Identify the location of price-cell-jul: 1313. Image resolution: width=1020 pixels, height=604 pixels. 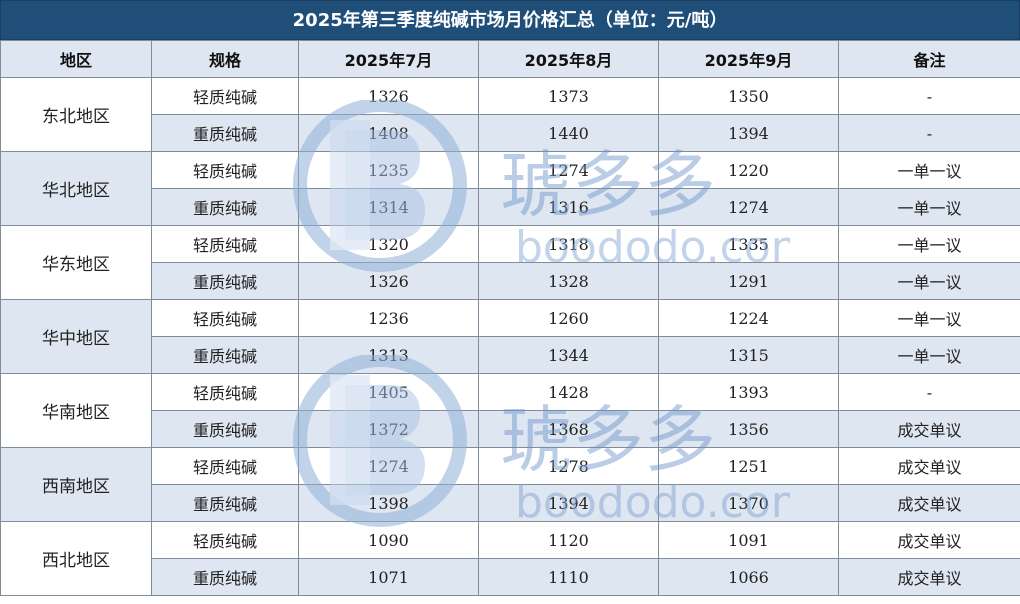
(388, 355).